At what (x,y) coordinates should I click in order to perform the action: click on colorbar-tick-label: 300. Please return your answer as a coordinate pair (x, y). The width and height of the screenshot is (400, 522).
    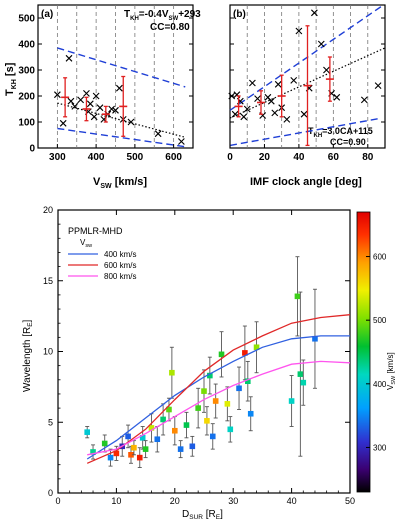
    Looking at the image, I should click on (380, 447).